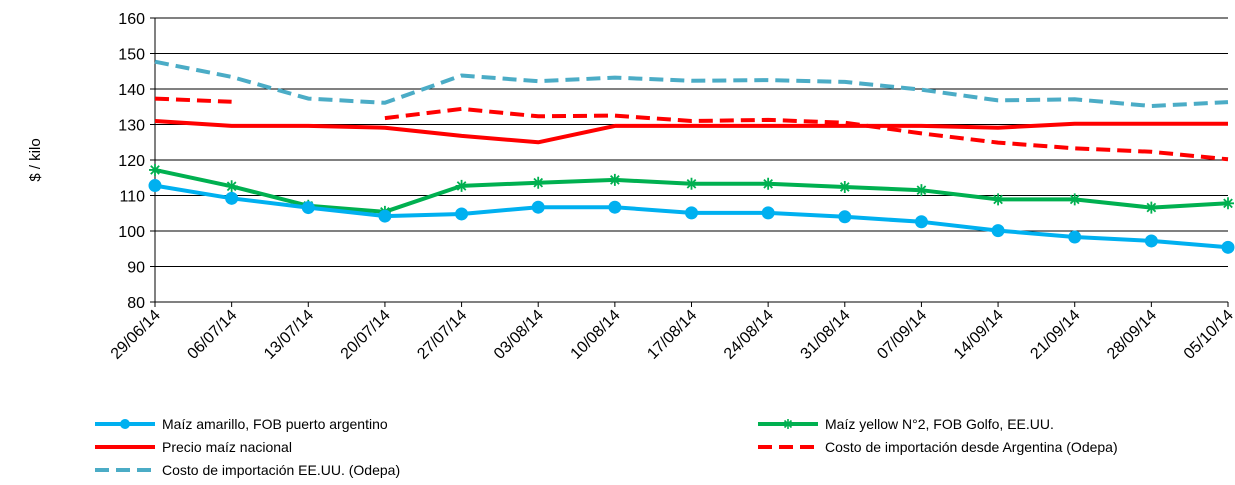 This screenshot has width=1235, height=485. What do you see at coordinates (1055, 335) in the screenshot?
I see `x-tick-label: 21/09/14` at bounding box center [1055, 335].